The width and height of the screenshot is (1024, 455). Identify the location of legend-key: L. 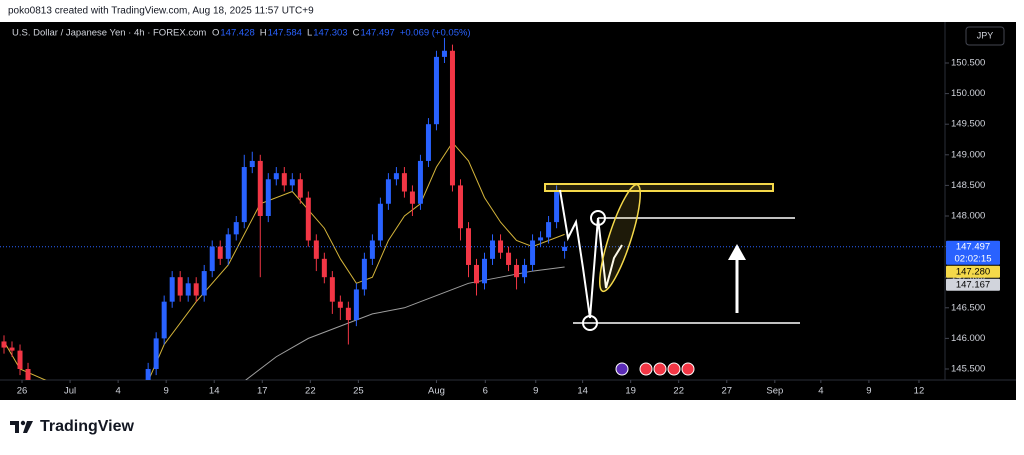
(309, 33).